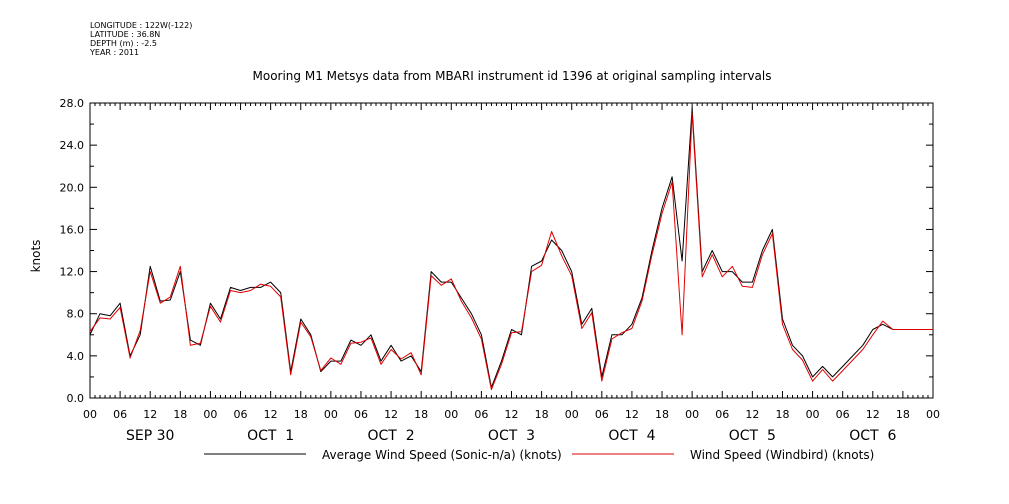 The width and height of the screenshot is (1009, 504). What do you see at coordinates (76, 356) in the screenshot?
I see `y-tick-label: 4.0` at bounding box center [76, 356].